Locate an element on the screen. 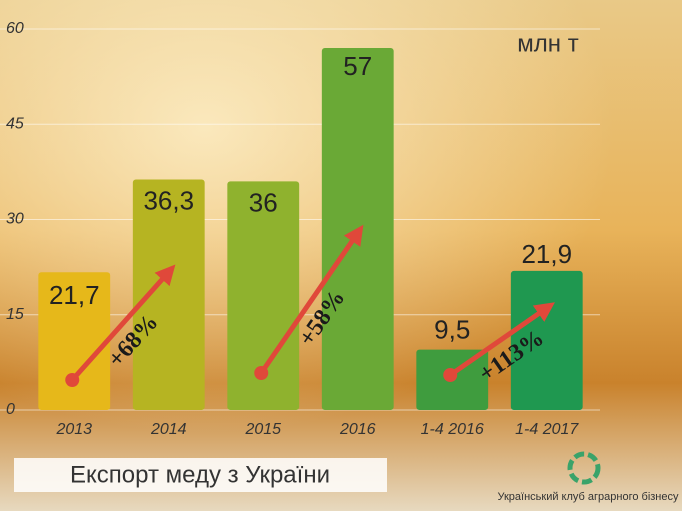  value-label: 36,3 is located at coordinates (168, 200).